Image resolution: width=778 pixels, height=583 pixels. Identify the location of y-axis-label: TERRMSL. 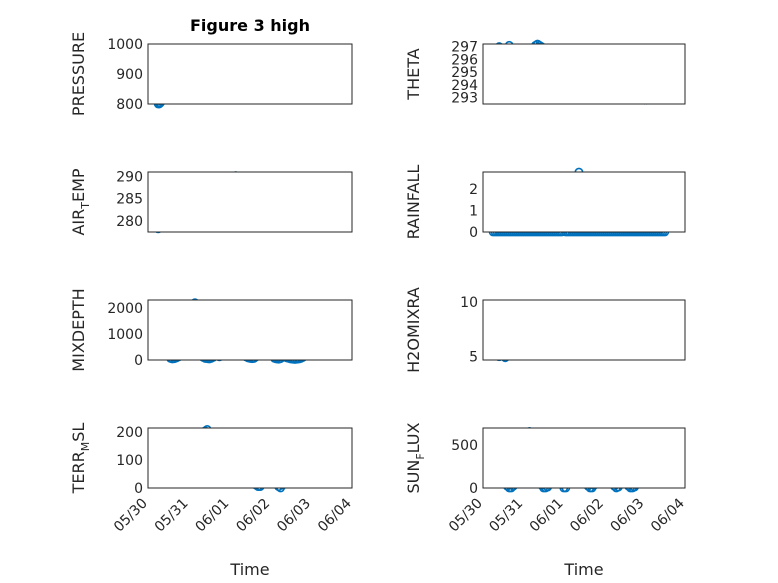
(80, 459).